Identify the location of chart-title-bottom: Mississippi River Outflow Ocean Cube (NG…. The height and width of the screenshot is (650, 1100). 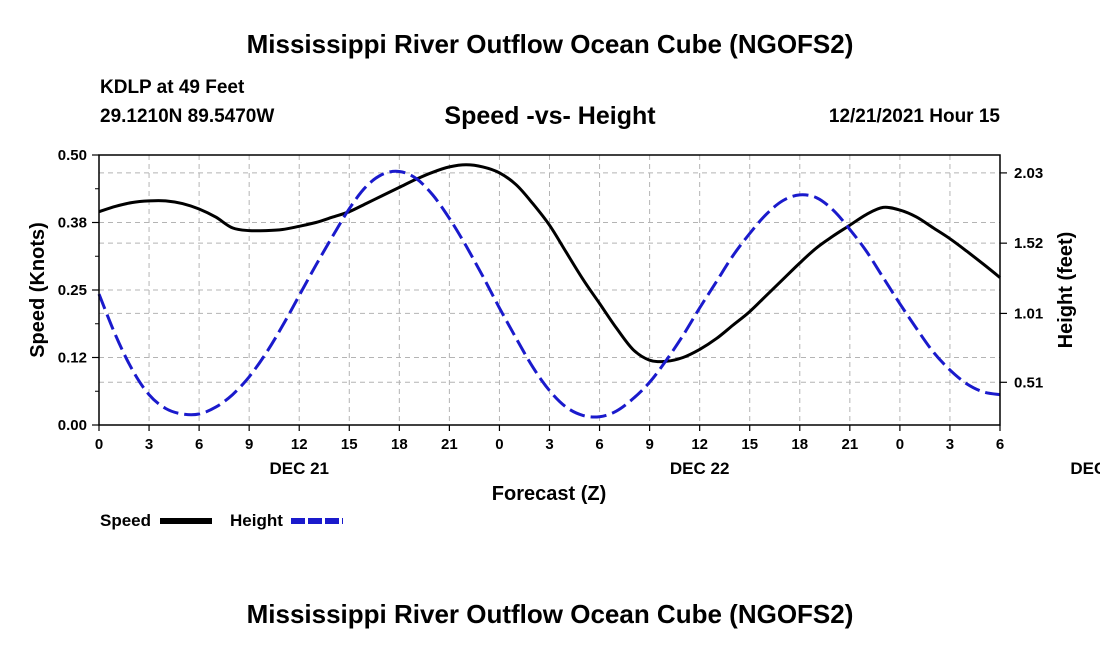
(550, 614).